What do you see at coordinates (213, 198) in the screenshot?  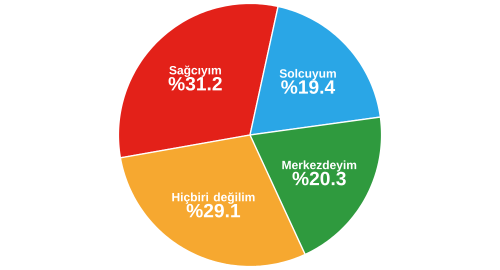 I see `slice-label: Hiçbiri değilim` at bounding box center [213, 198].